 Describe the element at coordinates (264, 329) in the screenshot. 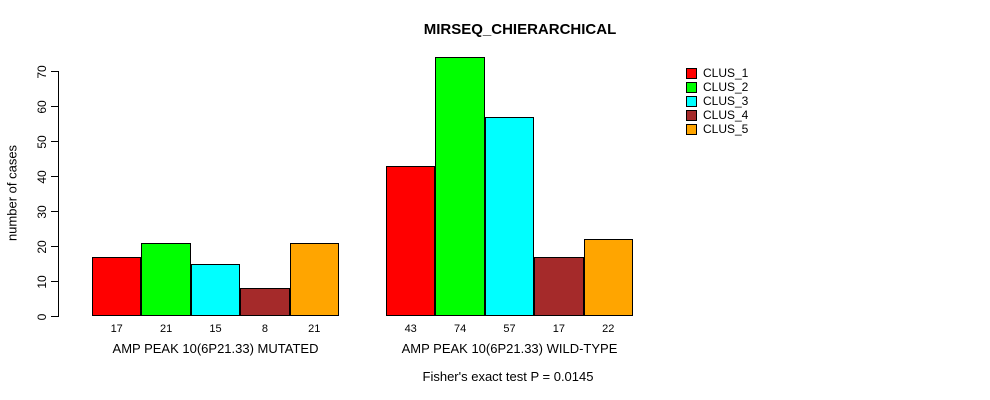

I see `bar-value-label: 8` at that location.